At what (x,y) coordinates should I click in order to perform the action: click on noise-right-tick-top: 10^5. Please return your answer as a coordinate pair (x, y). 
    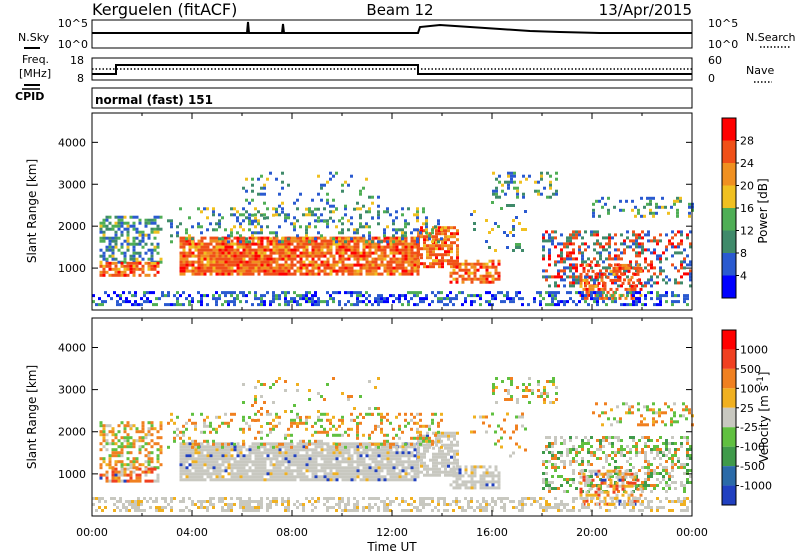
    Looking at the image, I should click on (723, 23).